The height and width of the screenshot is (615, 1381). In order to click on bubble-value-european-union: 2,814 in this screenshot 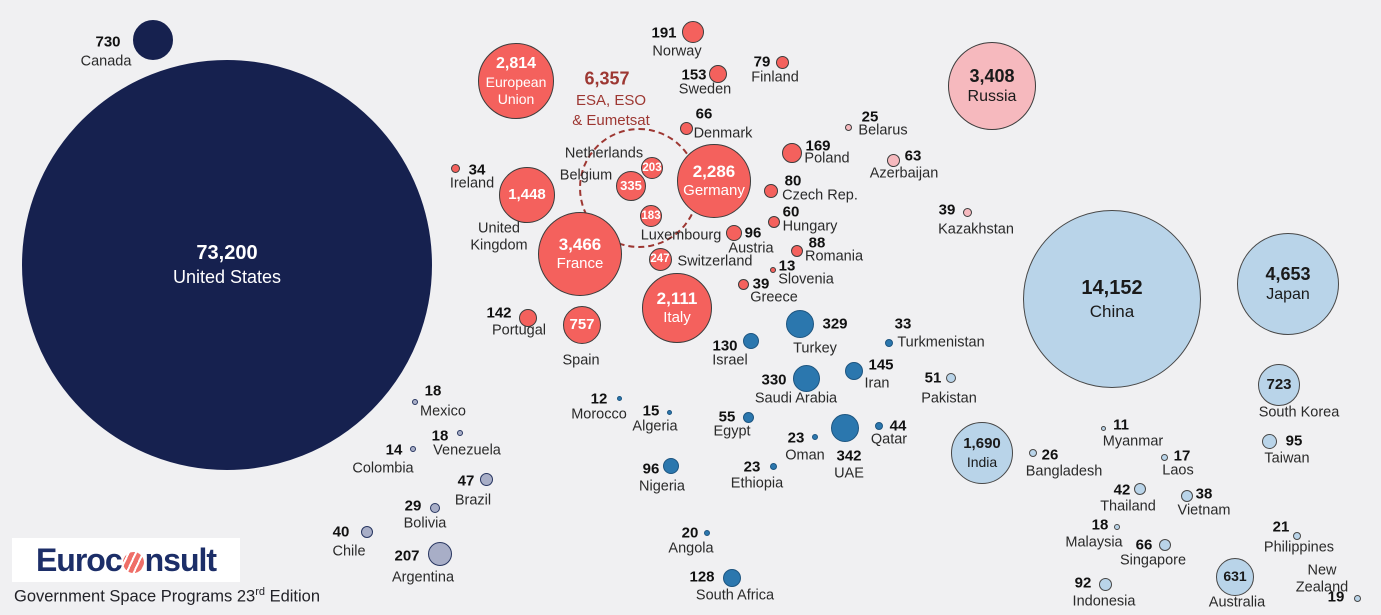, I will do `click(516, 63)`.